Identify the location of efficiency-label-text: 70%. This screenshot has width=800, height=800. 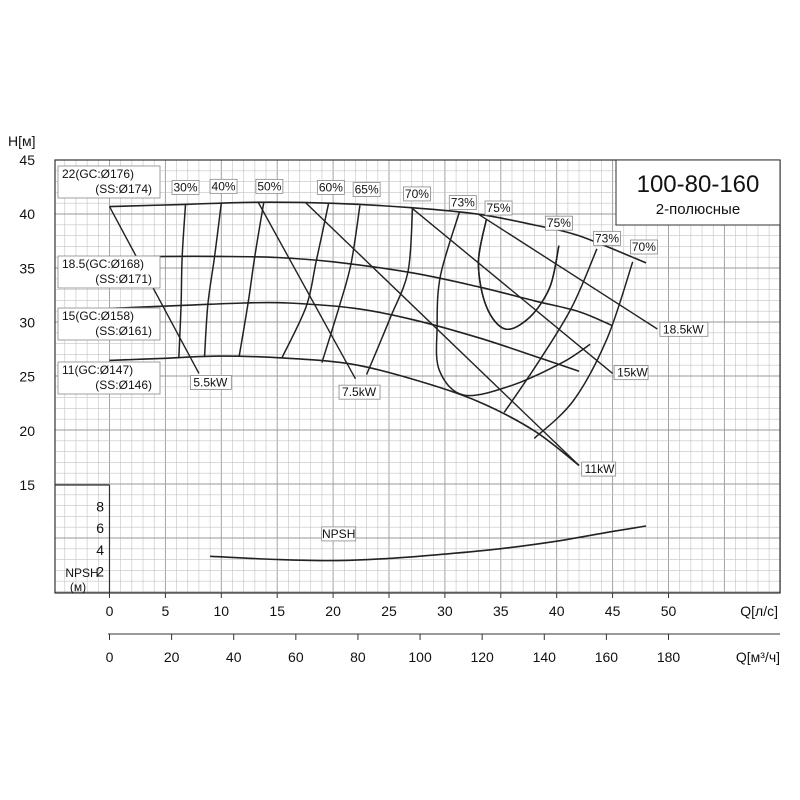
(417, 194).